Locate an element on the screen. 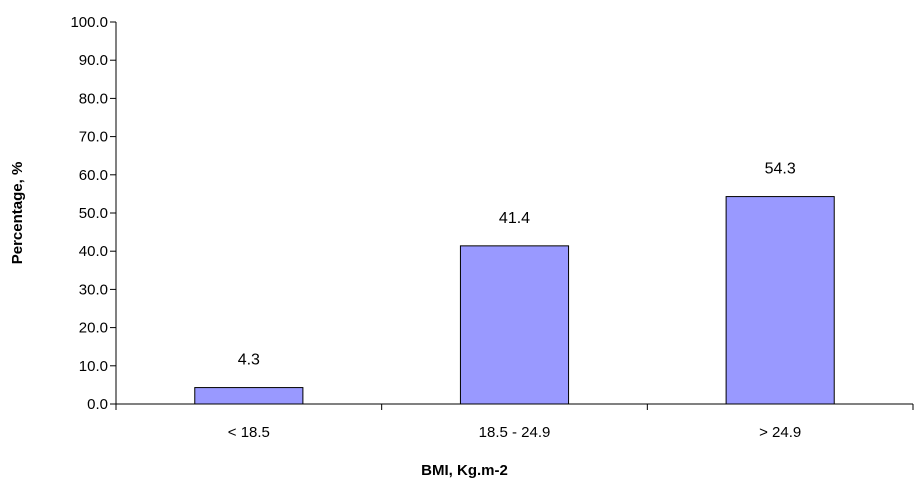 Image resolution: width=915 pixels, height=490 pixels. y-tick-label: 90.0 is located at coordinates (93, 60).